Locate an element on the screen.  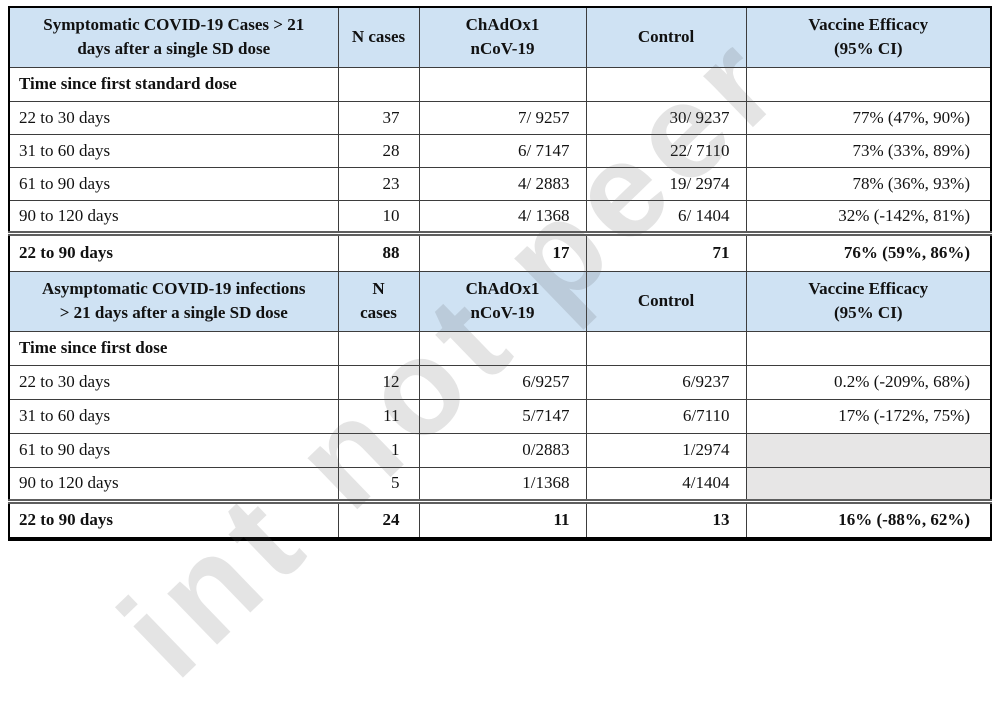
summary-row-asymptomatic: 22 to 90 days 24 11 13 16% (-88%, 62%) is located at coordinates (500, 519).